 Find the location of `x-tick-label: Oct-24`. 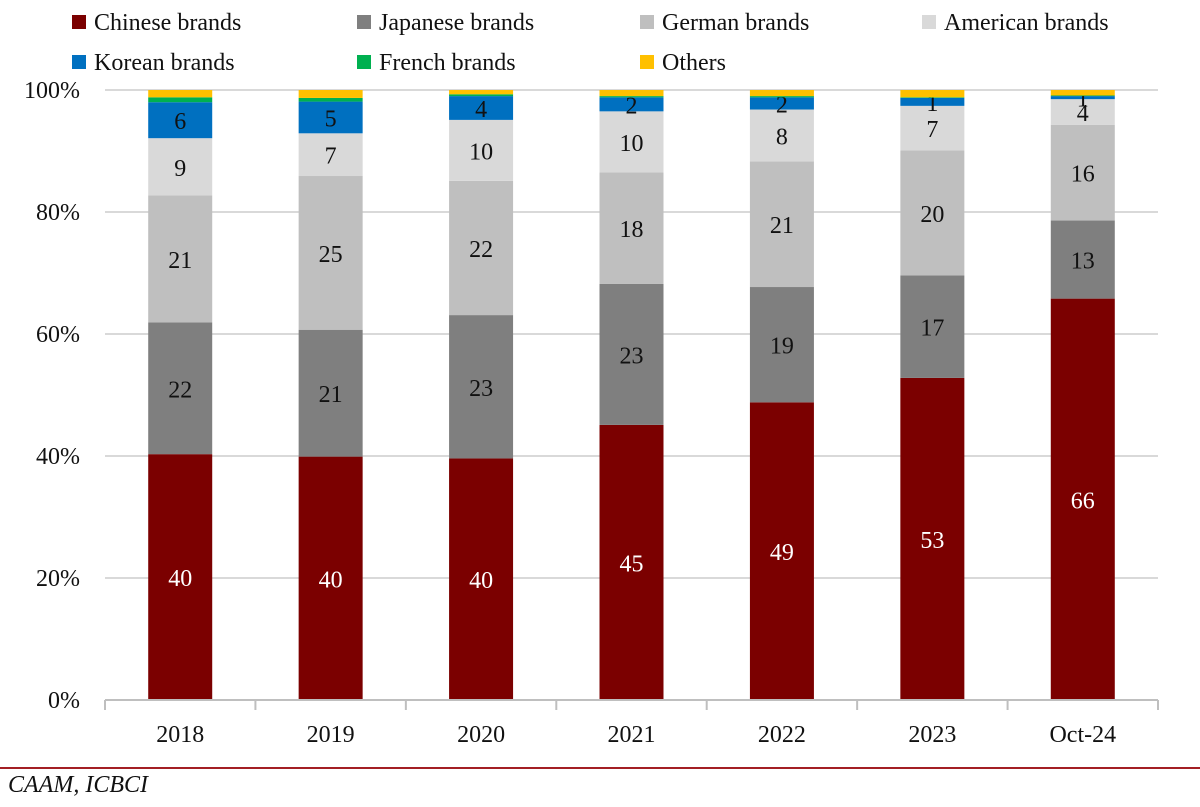

x-tick-label: Oct-24 is located at coordinates (1082, 735).